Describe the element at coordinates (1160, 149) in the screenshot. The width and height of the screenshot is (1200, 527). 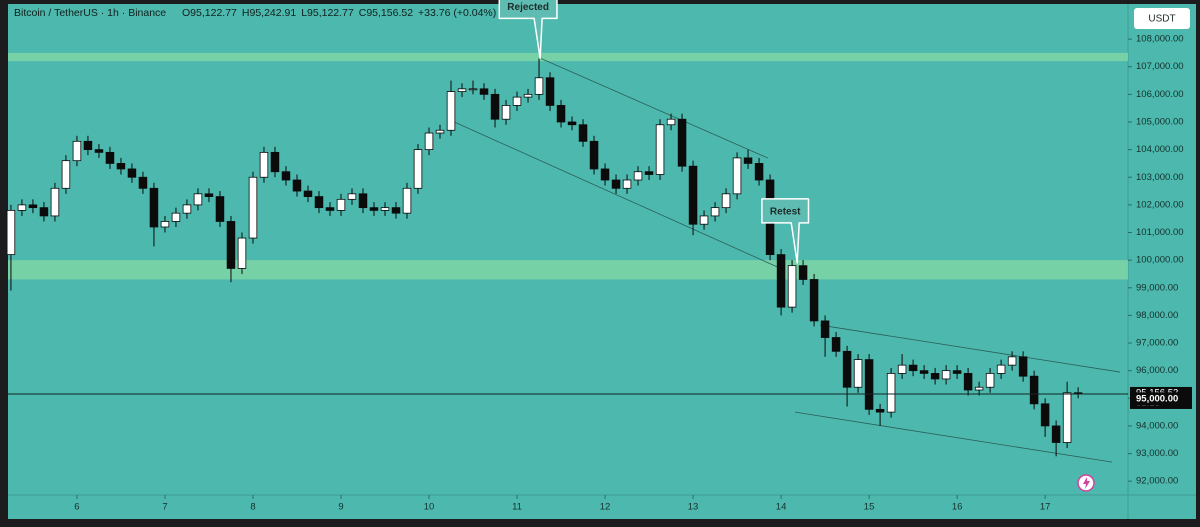
I see `y-tick-label: 104,000.00` at that location.